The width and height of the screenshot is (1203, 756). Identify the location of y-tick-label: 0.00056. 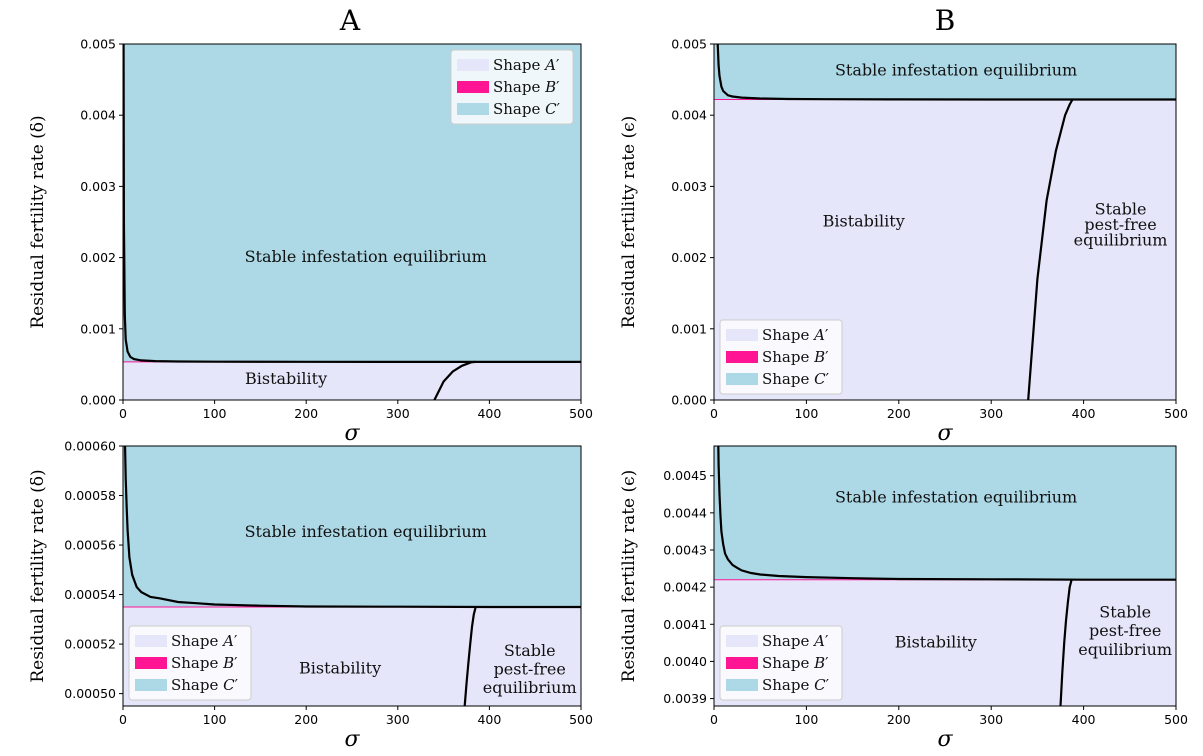
(90, 545).